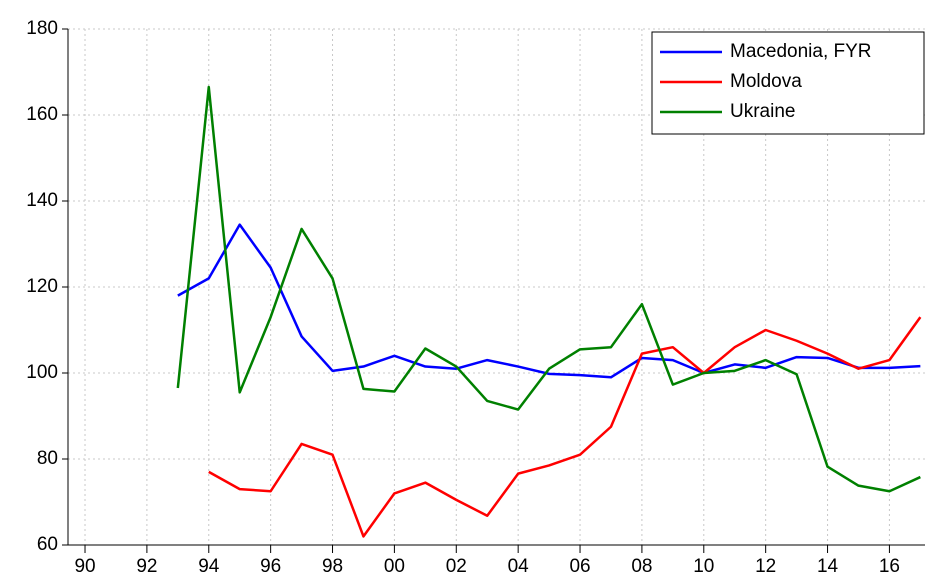 The width and height of the screenshot is (926, 581). Describe the element at coordinates (47, 544) in the screenshot. I see `y-tick-label: 60` at that location.